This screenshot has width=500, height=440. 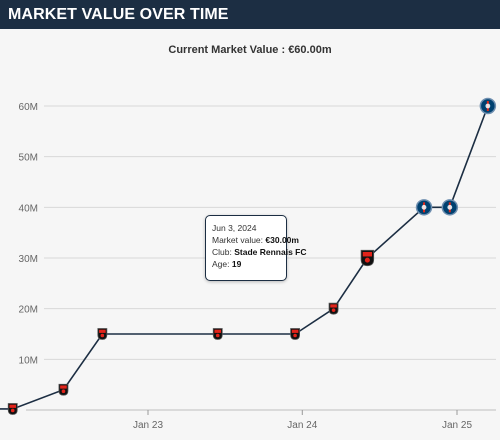 What do you see at coordinates (12, 410) in the screenshot?
I see `data-point-1-crest-dot` at bounding box center [12, 410].